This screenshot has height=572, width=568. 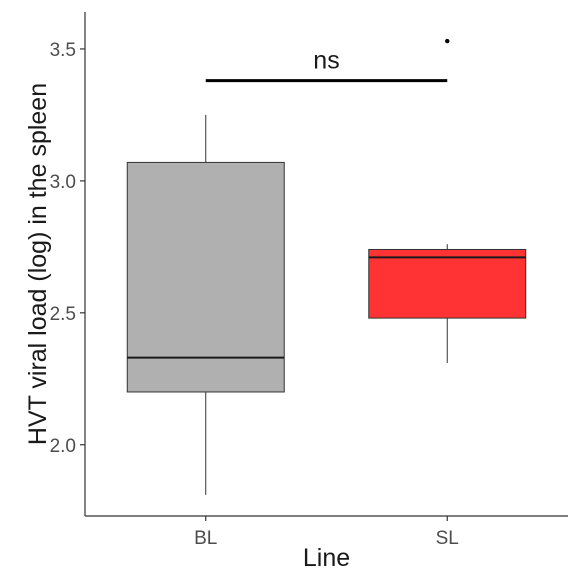 I want to click on y-tick-label: 3.0, so click(x=63, y=182).